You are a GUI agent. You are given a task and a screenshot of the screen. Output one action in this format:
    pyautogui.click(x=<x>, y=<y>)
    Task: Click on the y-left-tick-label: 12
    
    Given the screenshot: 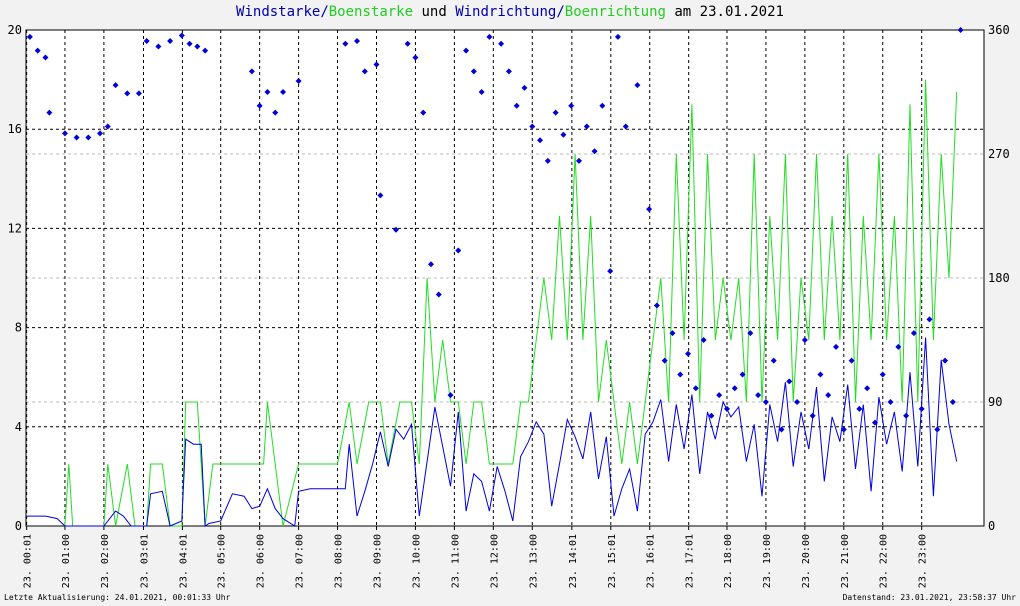 What is the action you would take?
    pyautogui.click(x=15, y=228)
    